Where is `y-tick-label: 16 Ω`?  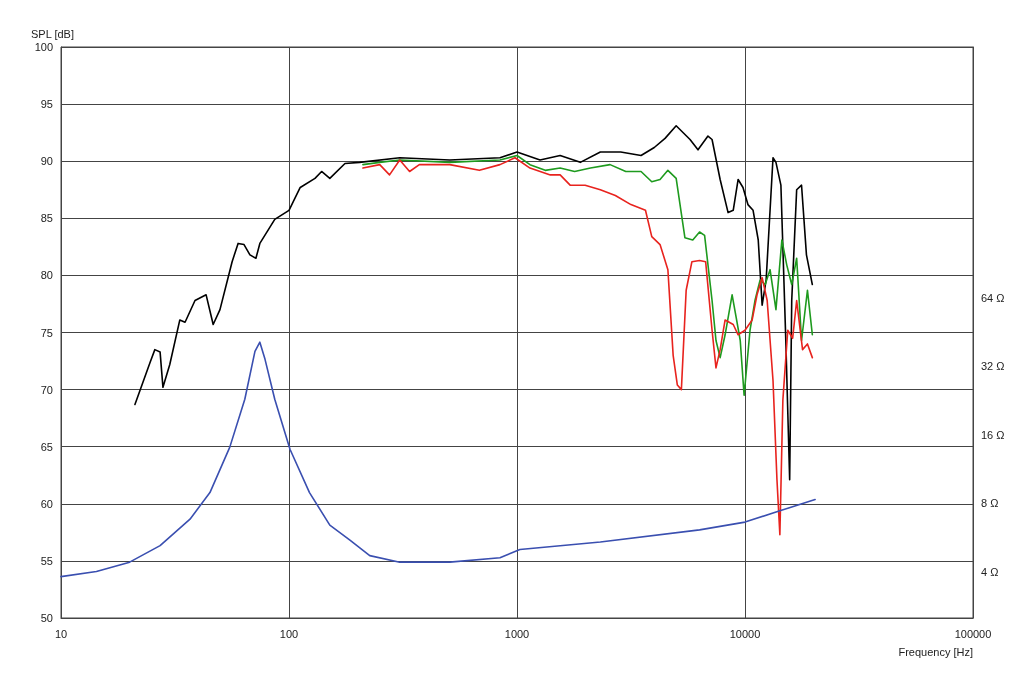
y-tick-label: 16 Ω is located at coordinates (993, 434).